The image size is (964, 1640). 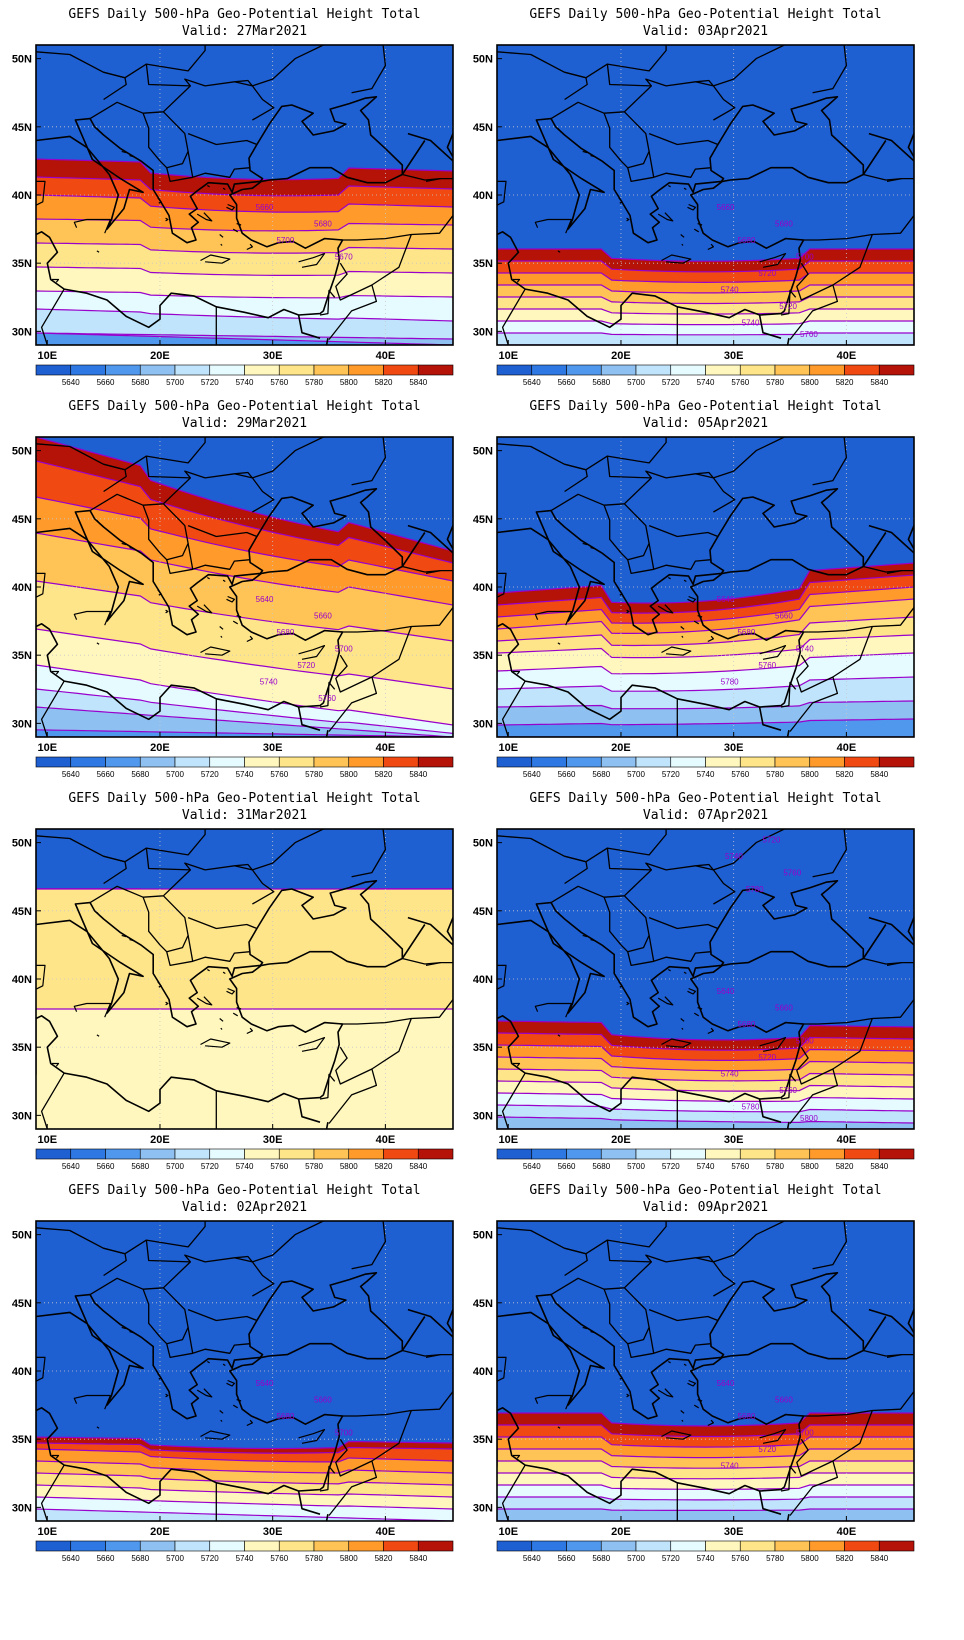 I want to click on contour-label: 5800, so click(x=809, y=1118).